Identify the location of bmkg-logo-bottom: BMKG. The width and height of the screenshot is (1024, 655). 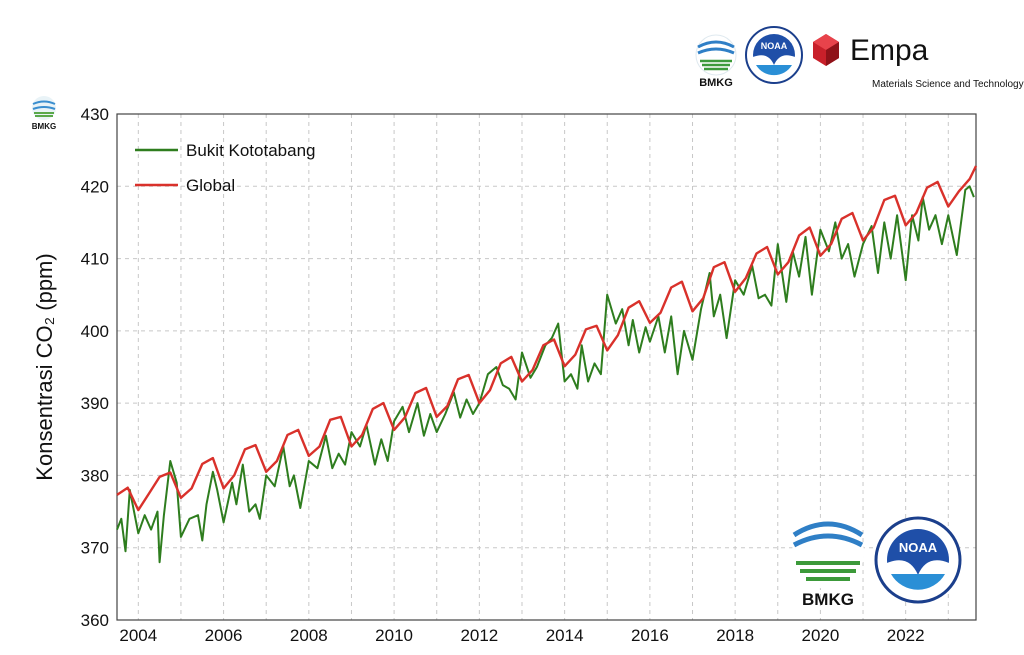
(828, 563).